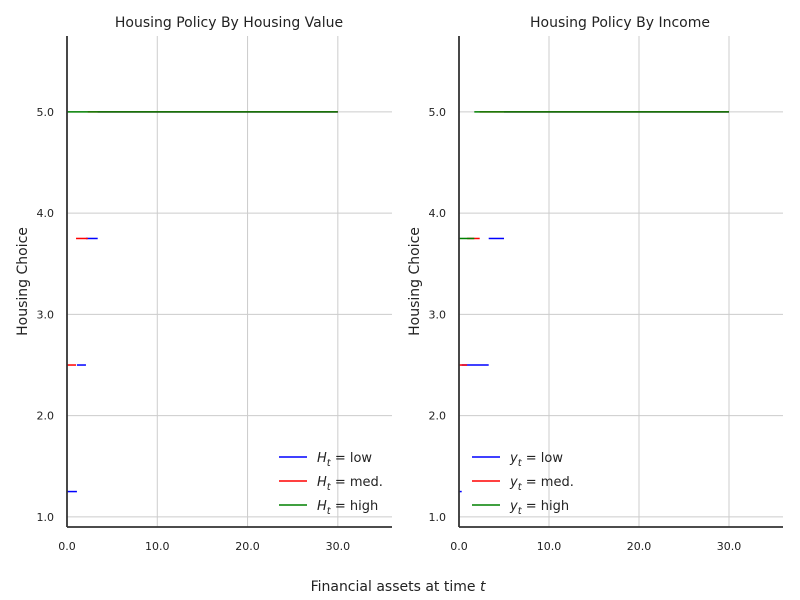  Describe the element at coordinates (344, 460) in the screenshot. I see `legend-label: Ht = low` at that location.